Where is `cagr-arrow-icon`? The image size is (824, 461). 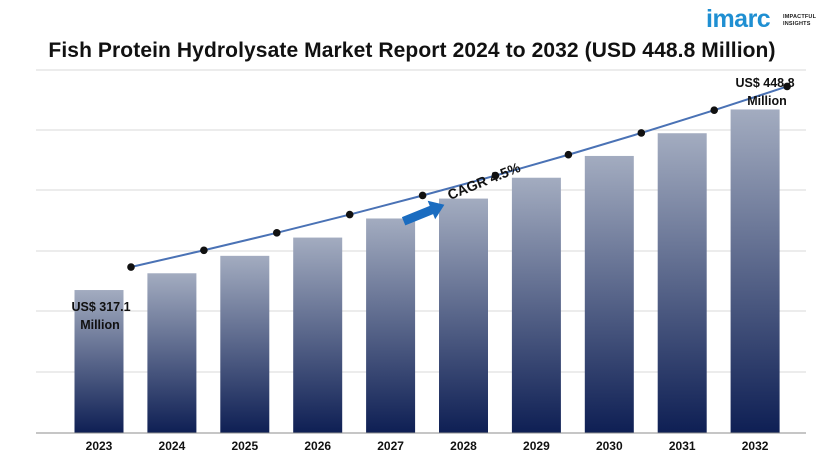 cagr-arrow-icon is located at coordinates (423, 213).